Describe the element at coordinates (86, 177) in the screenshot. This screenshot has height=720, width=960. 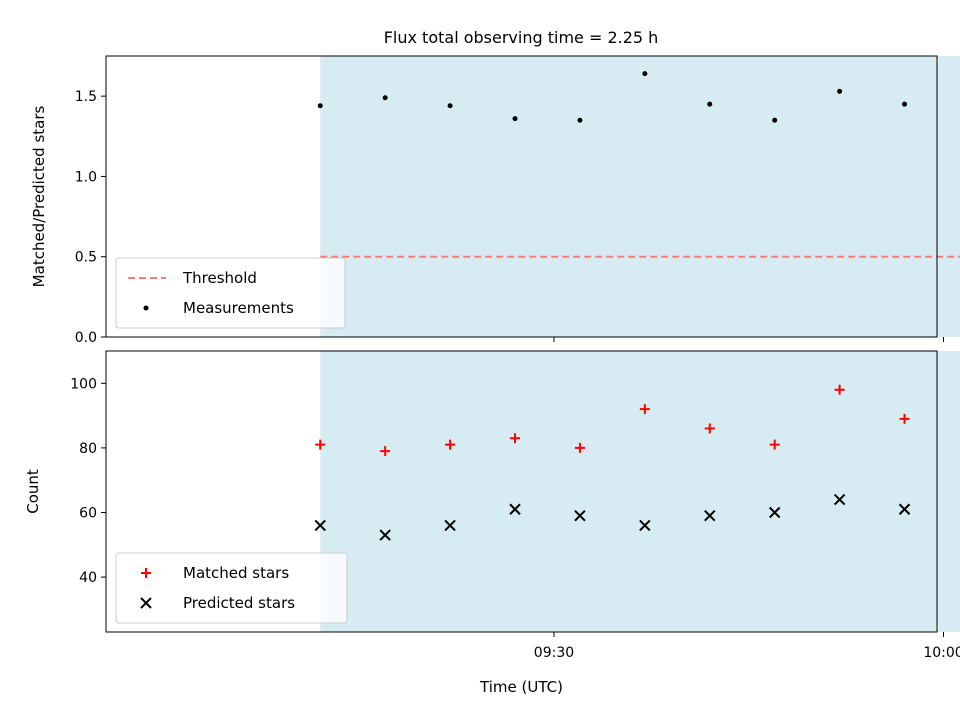
I see `y-tick-label: 1.0` at that location.